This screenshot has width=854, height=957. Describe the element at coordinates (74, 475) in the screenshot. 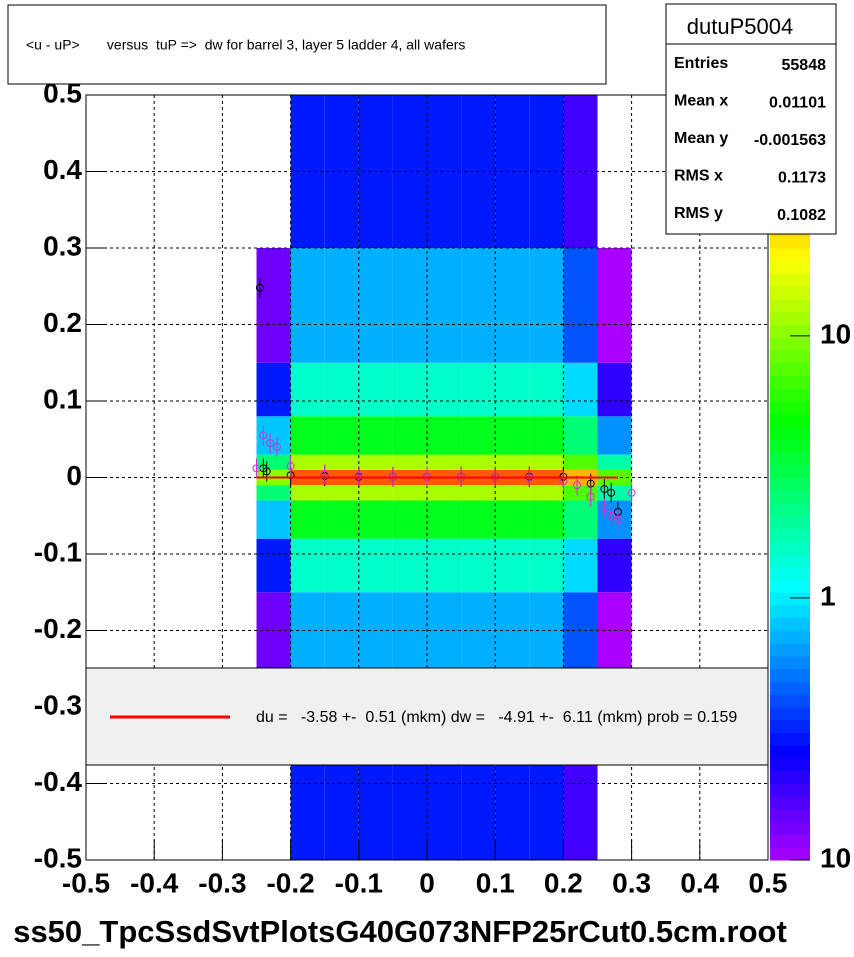

I see `y-tick-label: 0` at that location.